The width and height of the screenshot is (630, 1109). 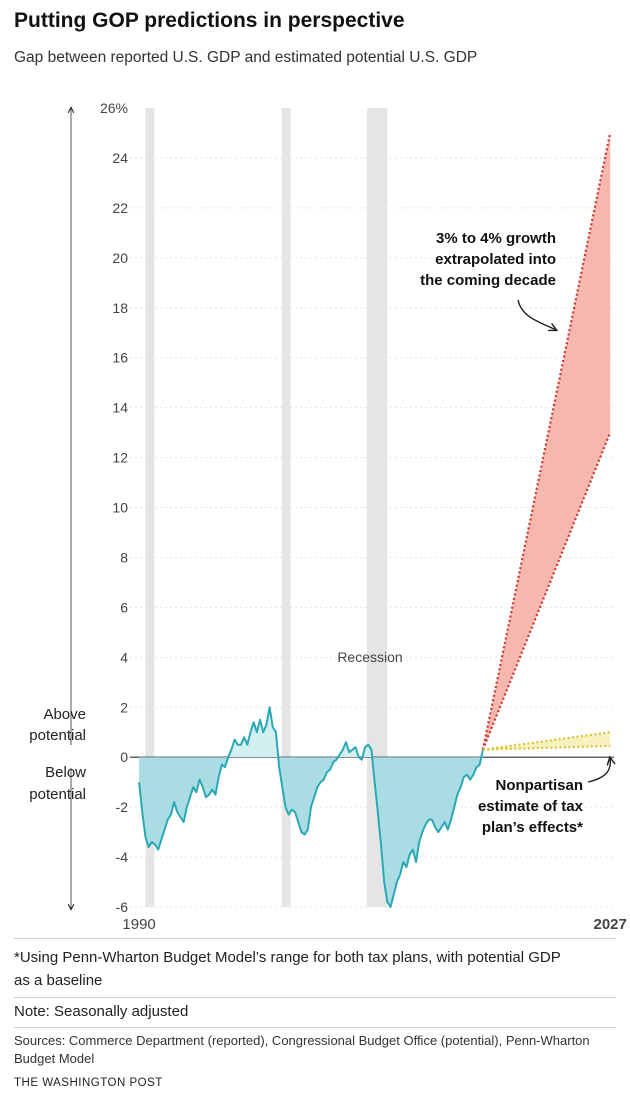 What do you see at coordinates (122, 907) in the screenshot?
I see `y-tick-label--6: -6` at bounding box center [122, 907].